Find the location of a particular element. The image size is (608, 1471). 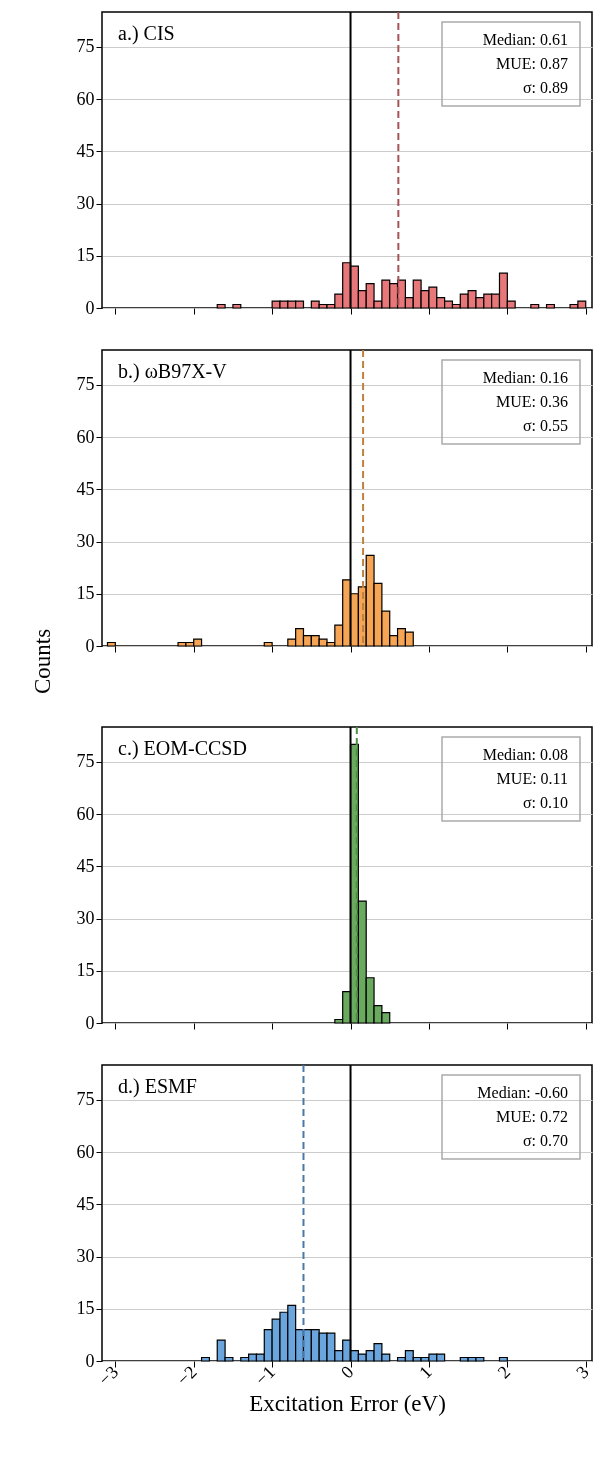

x-tick-label: 0 is located at coordinates (347, 1372).